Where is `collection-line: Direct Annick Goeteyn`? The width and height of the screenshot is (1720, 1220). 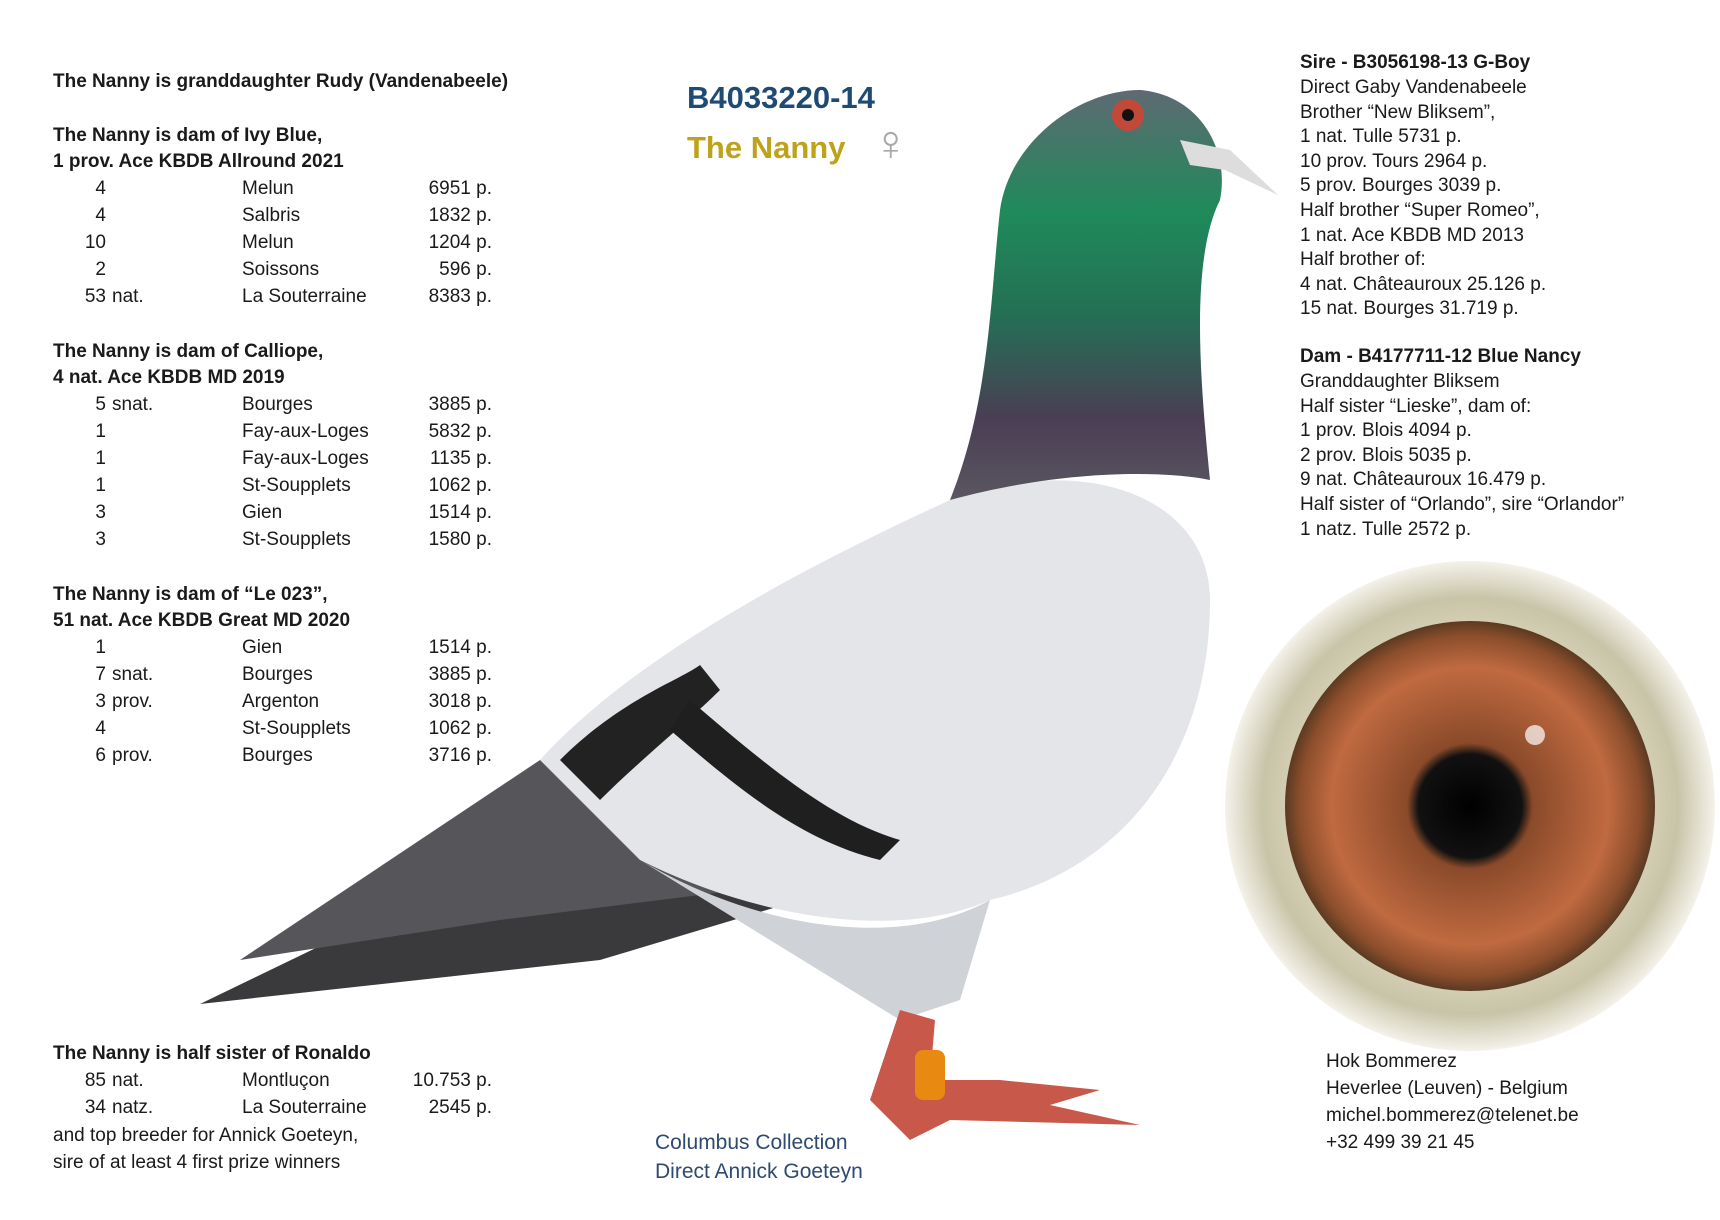 collection-line: Direct Annick Goeteyn is located at coordinates (759, 1171).